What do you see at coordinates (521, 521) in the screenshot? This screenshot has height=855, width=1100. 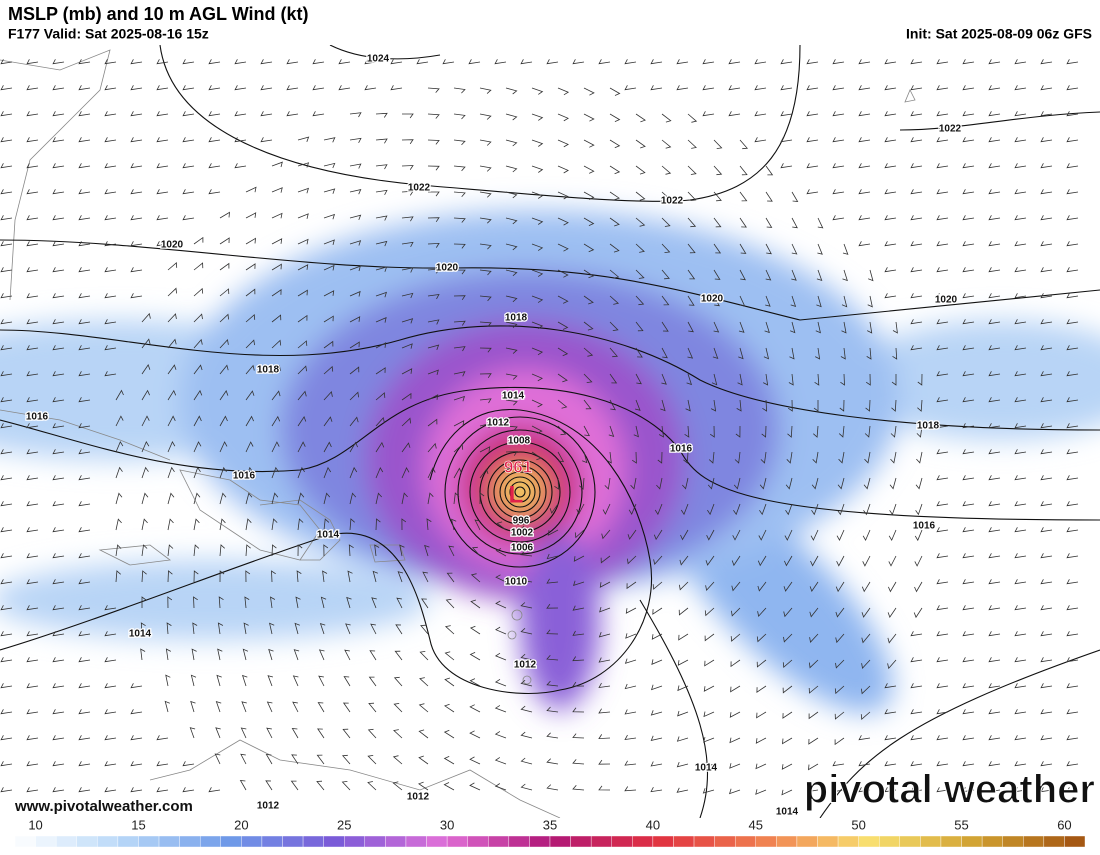 I see `isobar-label: 996` at bounding box center [521, 521].